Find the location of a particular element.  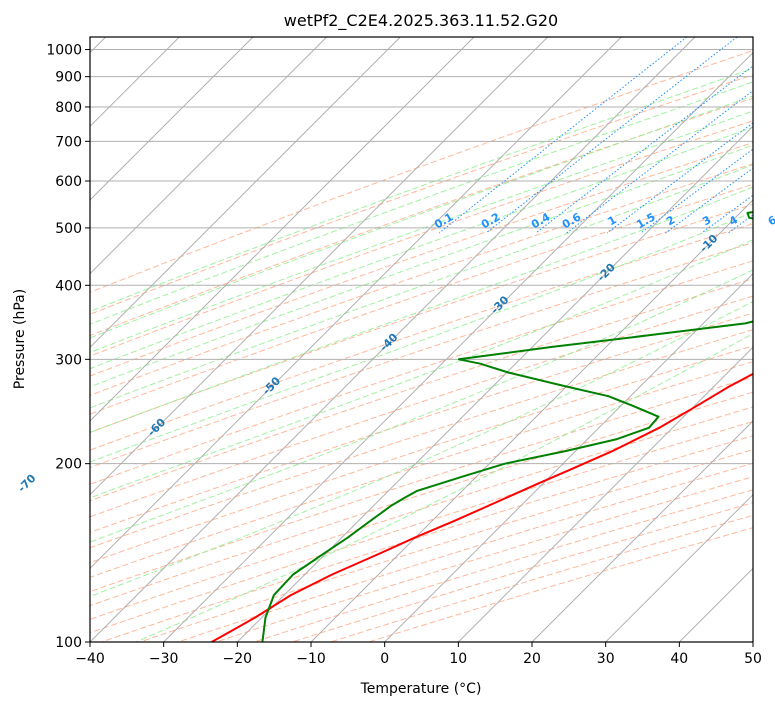

x-tick-label: 20 is located at coordinates (532, 659).